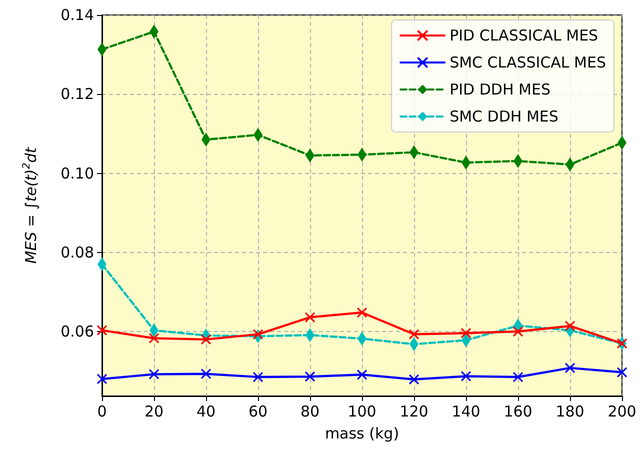 The image size is (640, 456). I want to click on x-tick-label: 60, so click(258, 411).